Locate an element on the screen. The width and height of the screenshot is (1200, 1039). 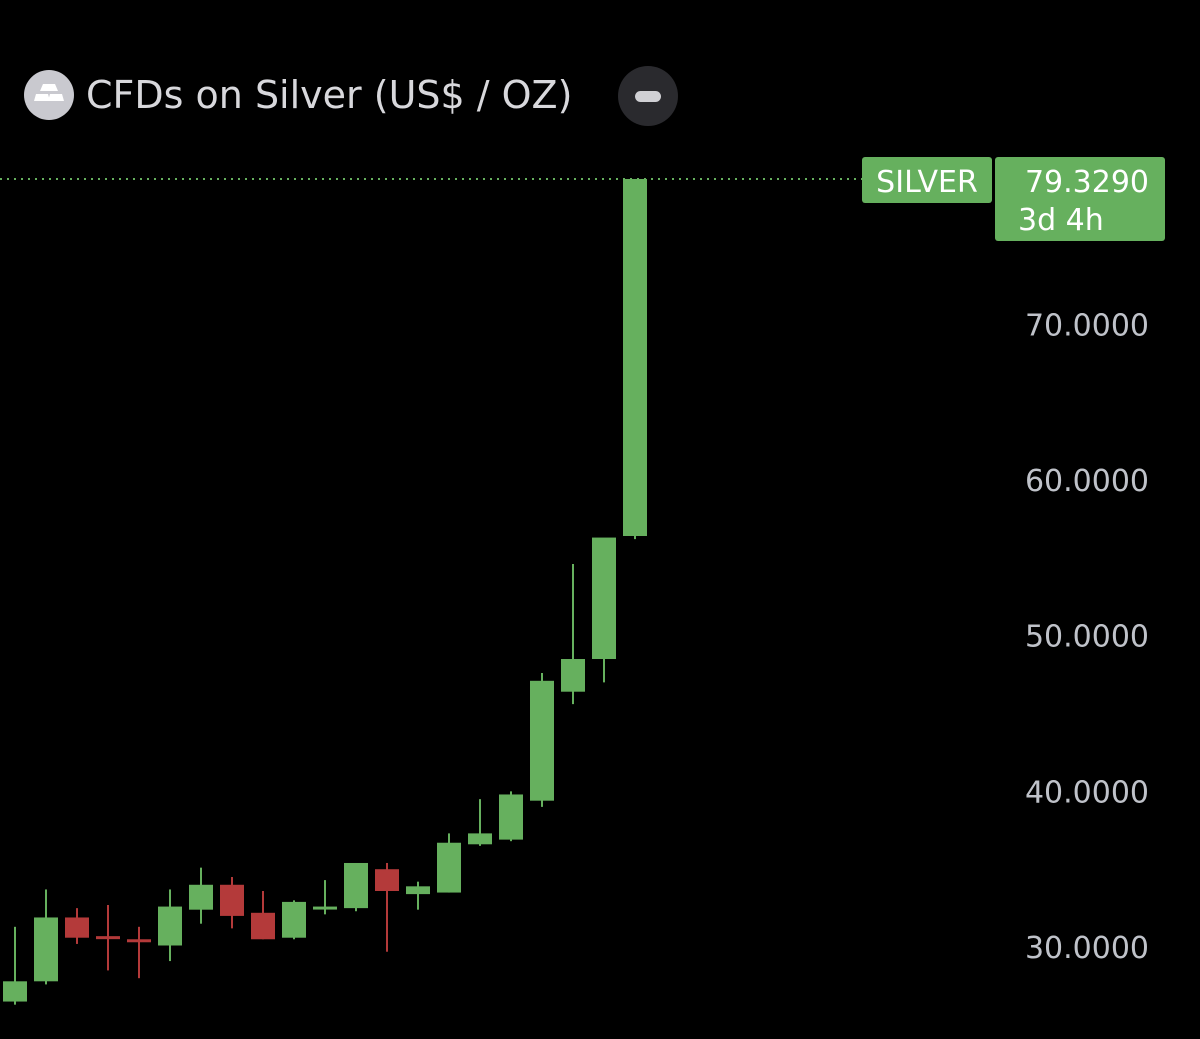
y-tick-label: 30.0000 is located at coordinates (1087, 948).